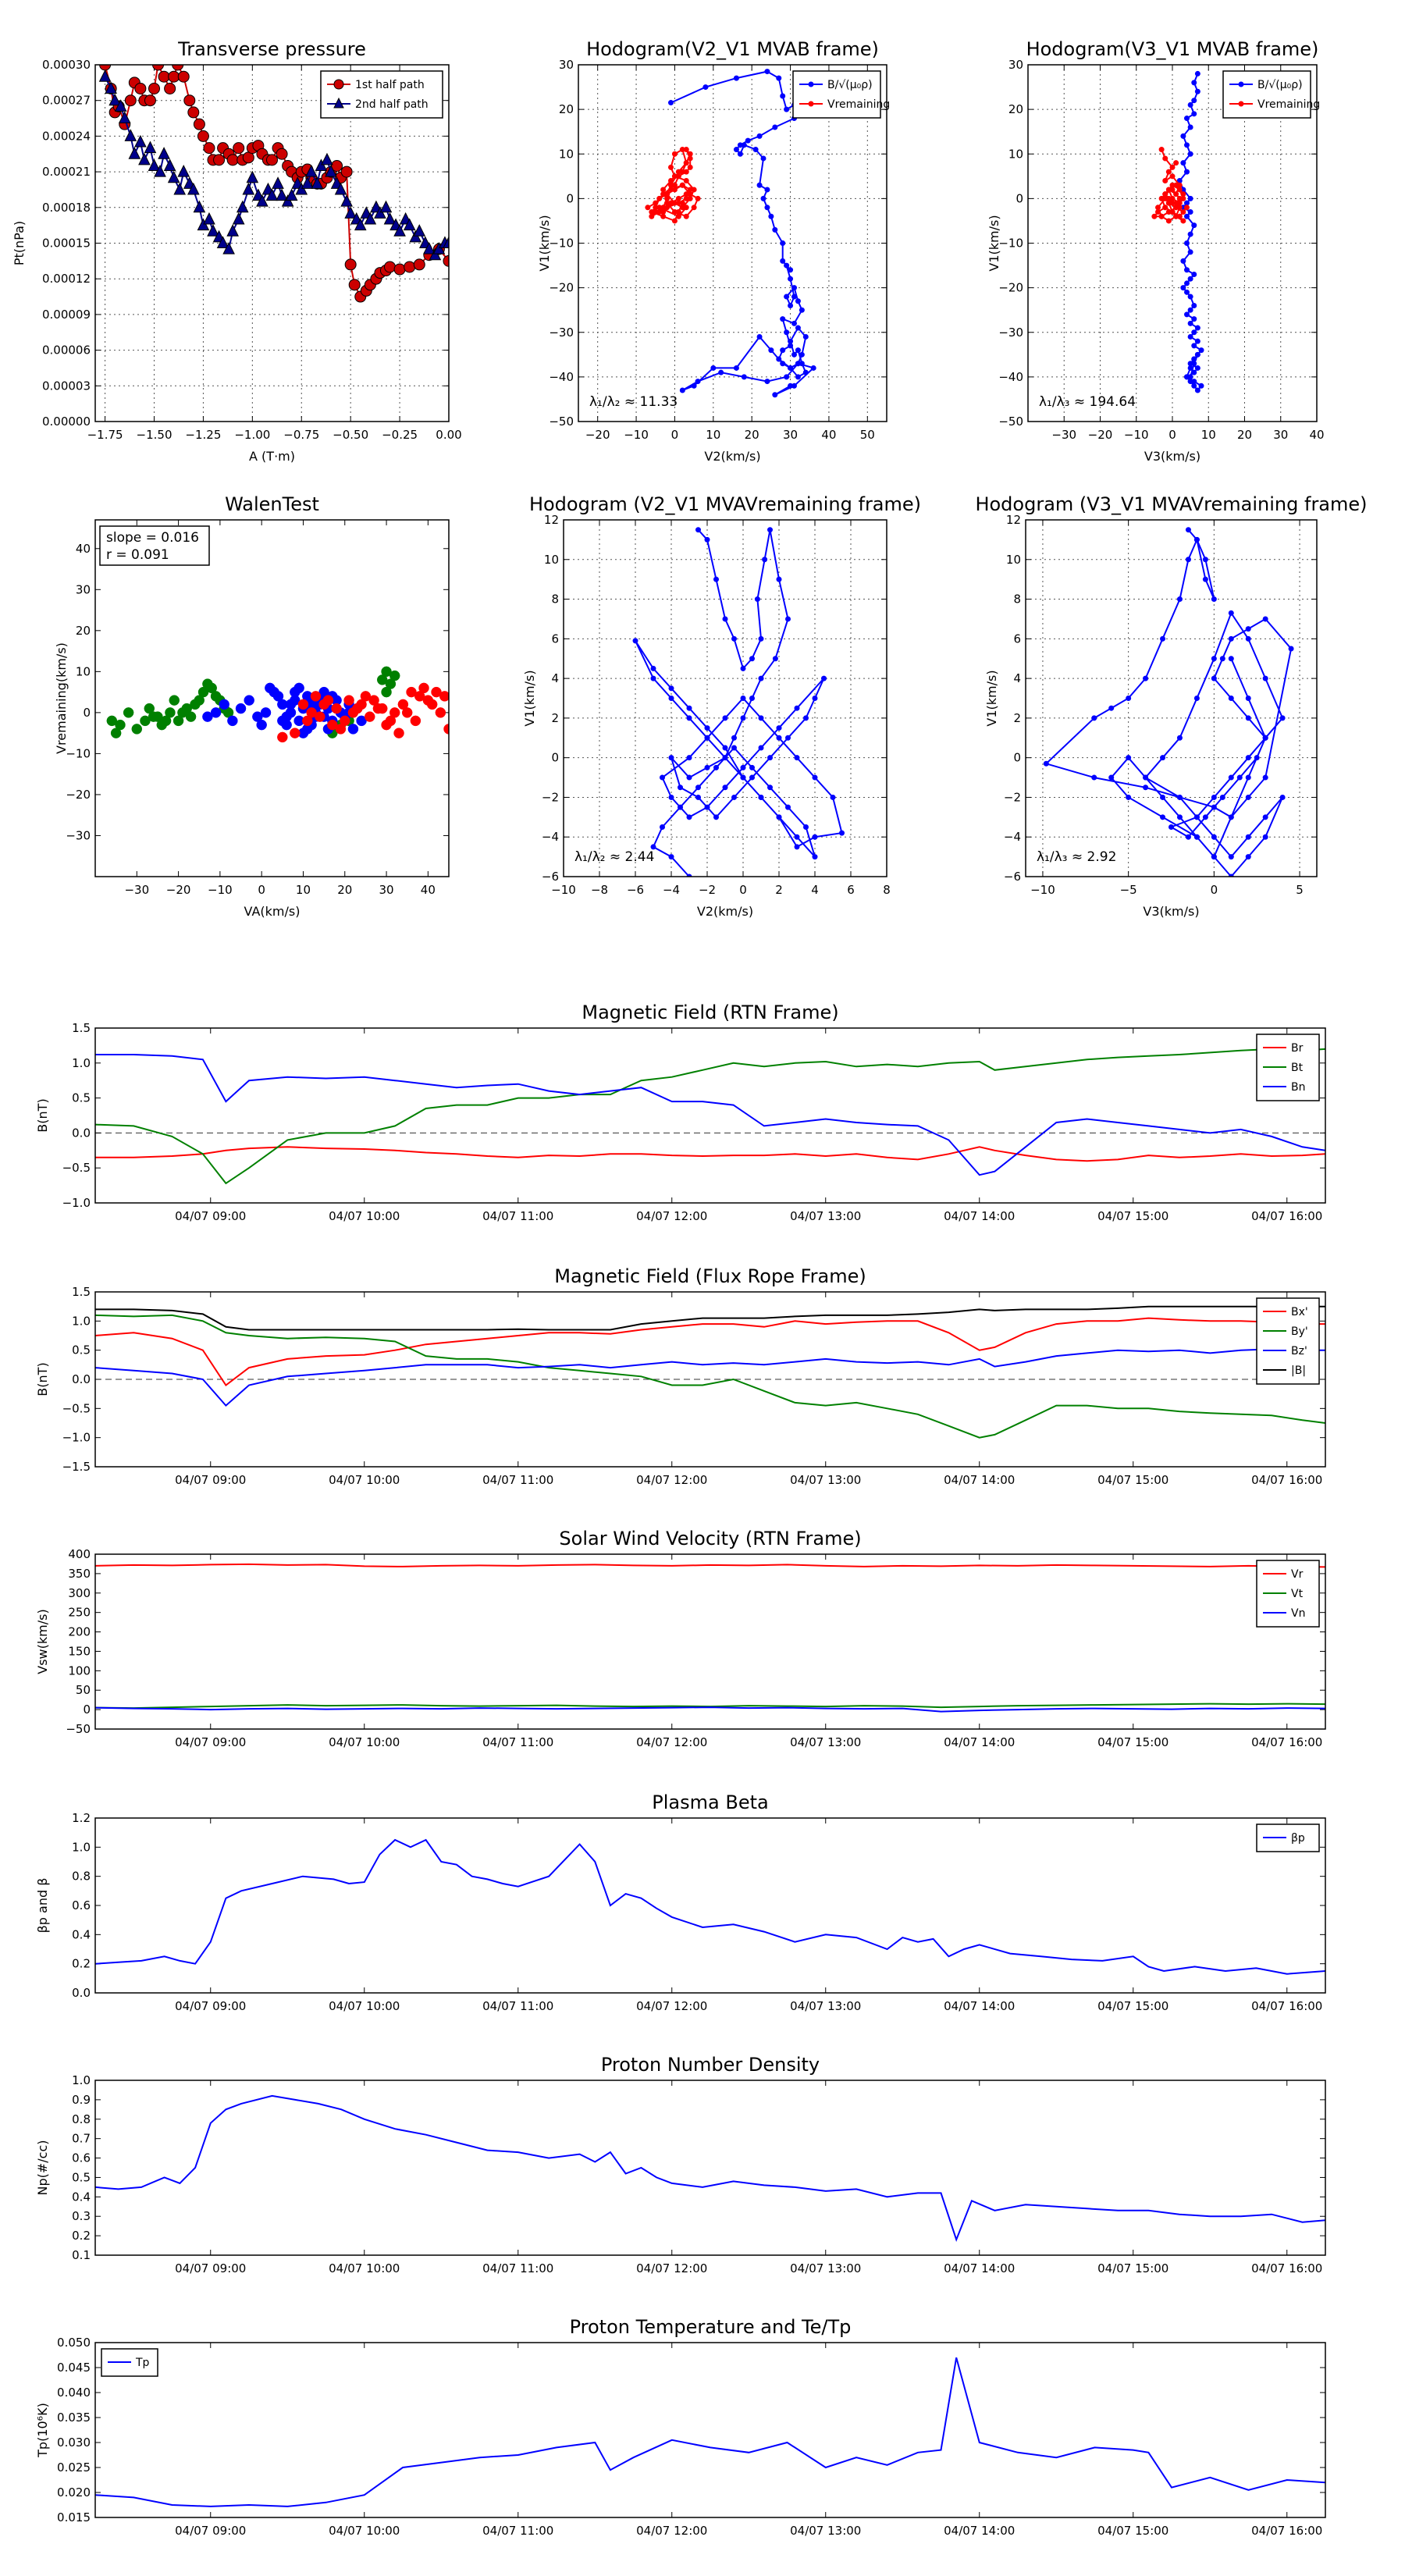 The image size is (1405, 2576). What do you see at coordinates (80, 1632) in the screenshot?
I see `y-tick-label: 200` at bounding box center [80, 1632].